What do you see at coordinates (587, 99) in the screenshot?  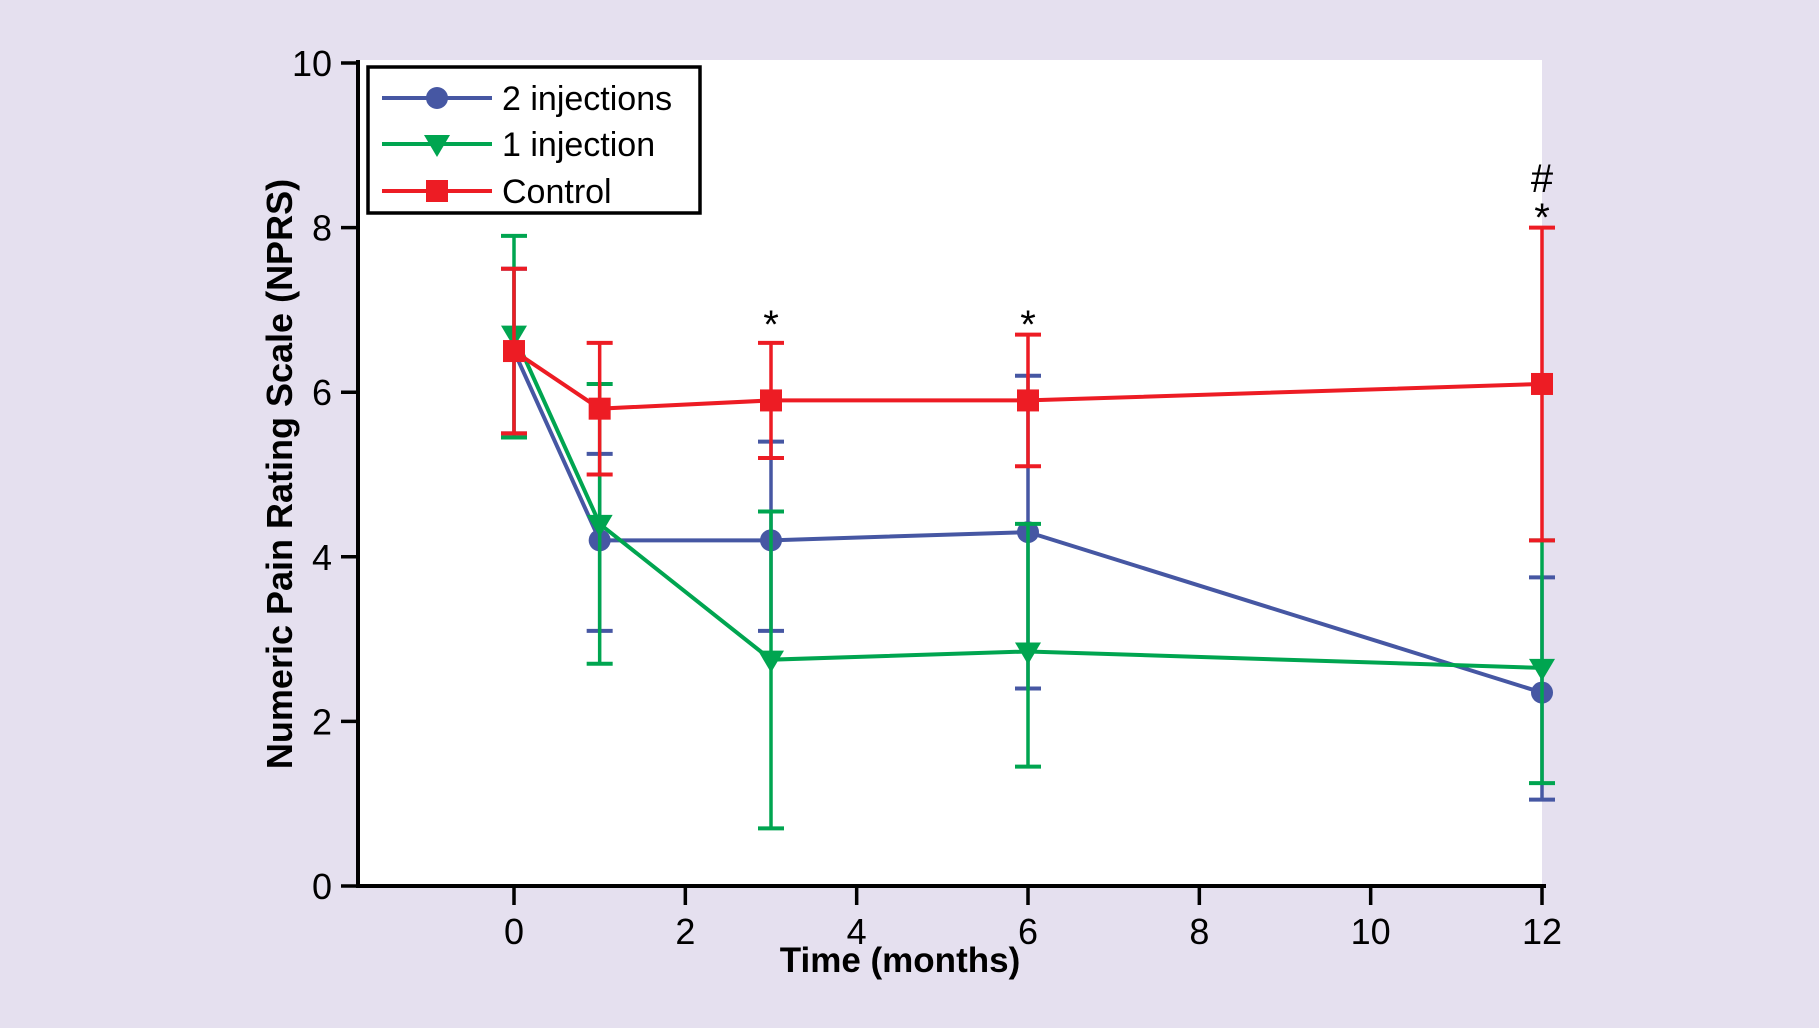 I see `legend-label: 2 injections` at bounding box center [587, 99].